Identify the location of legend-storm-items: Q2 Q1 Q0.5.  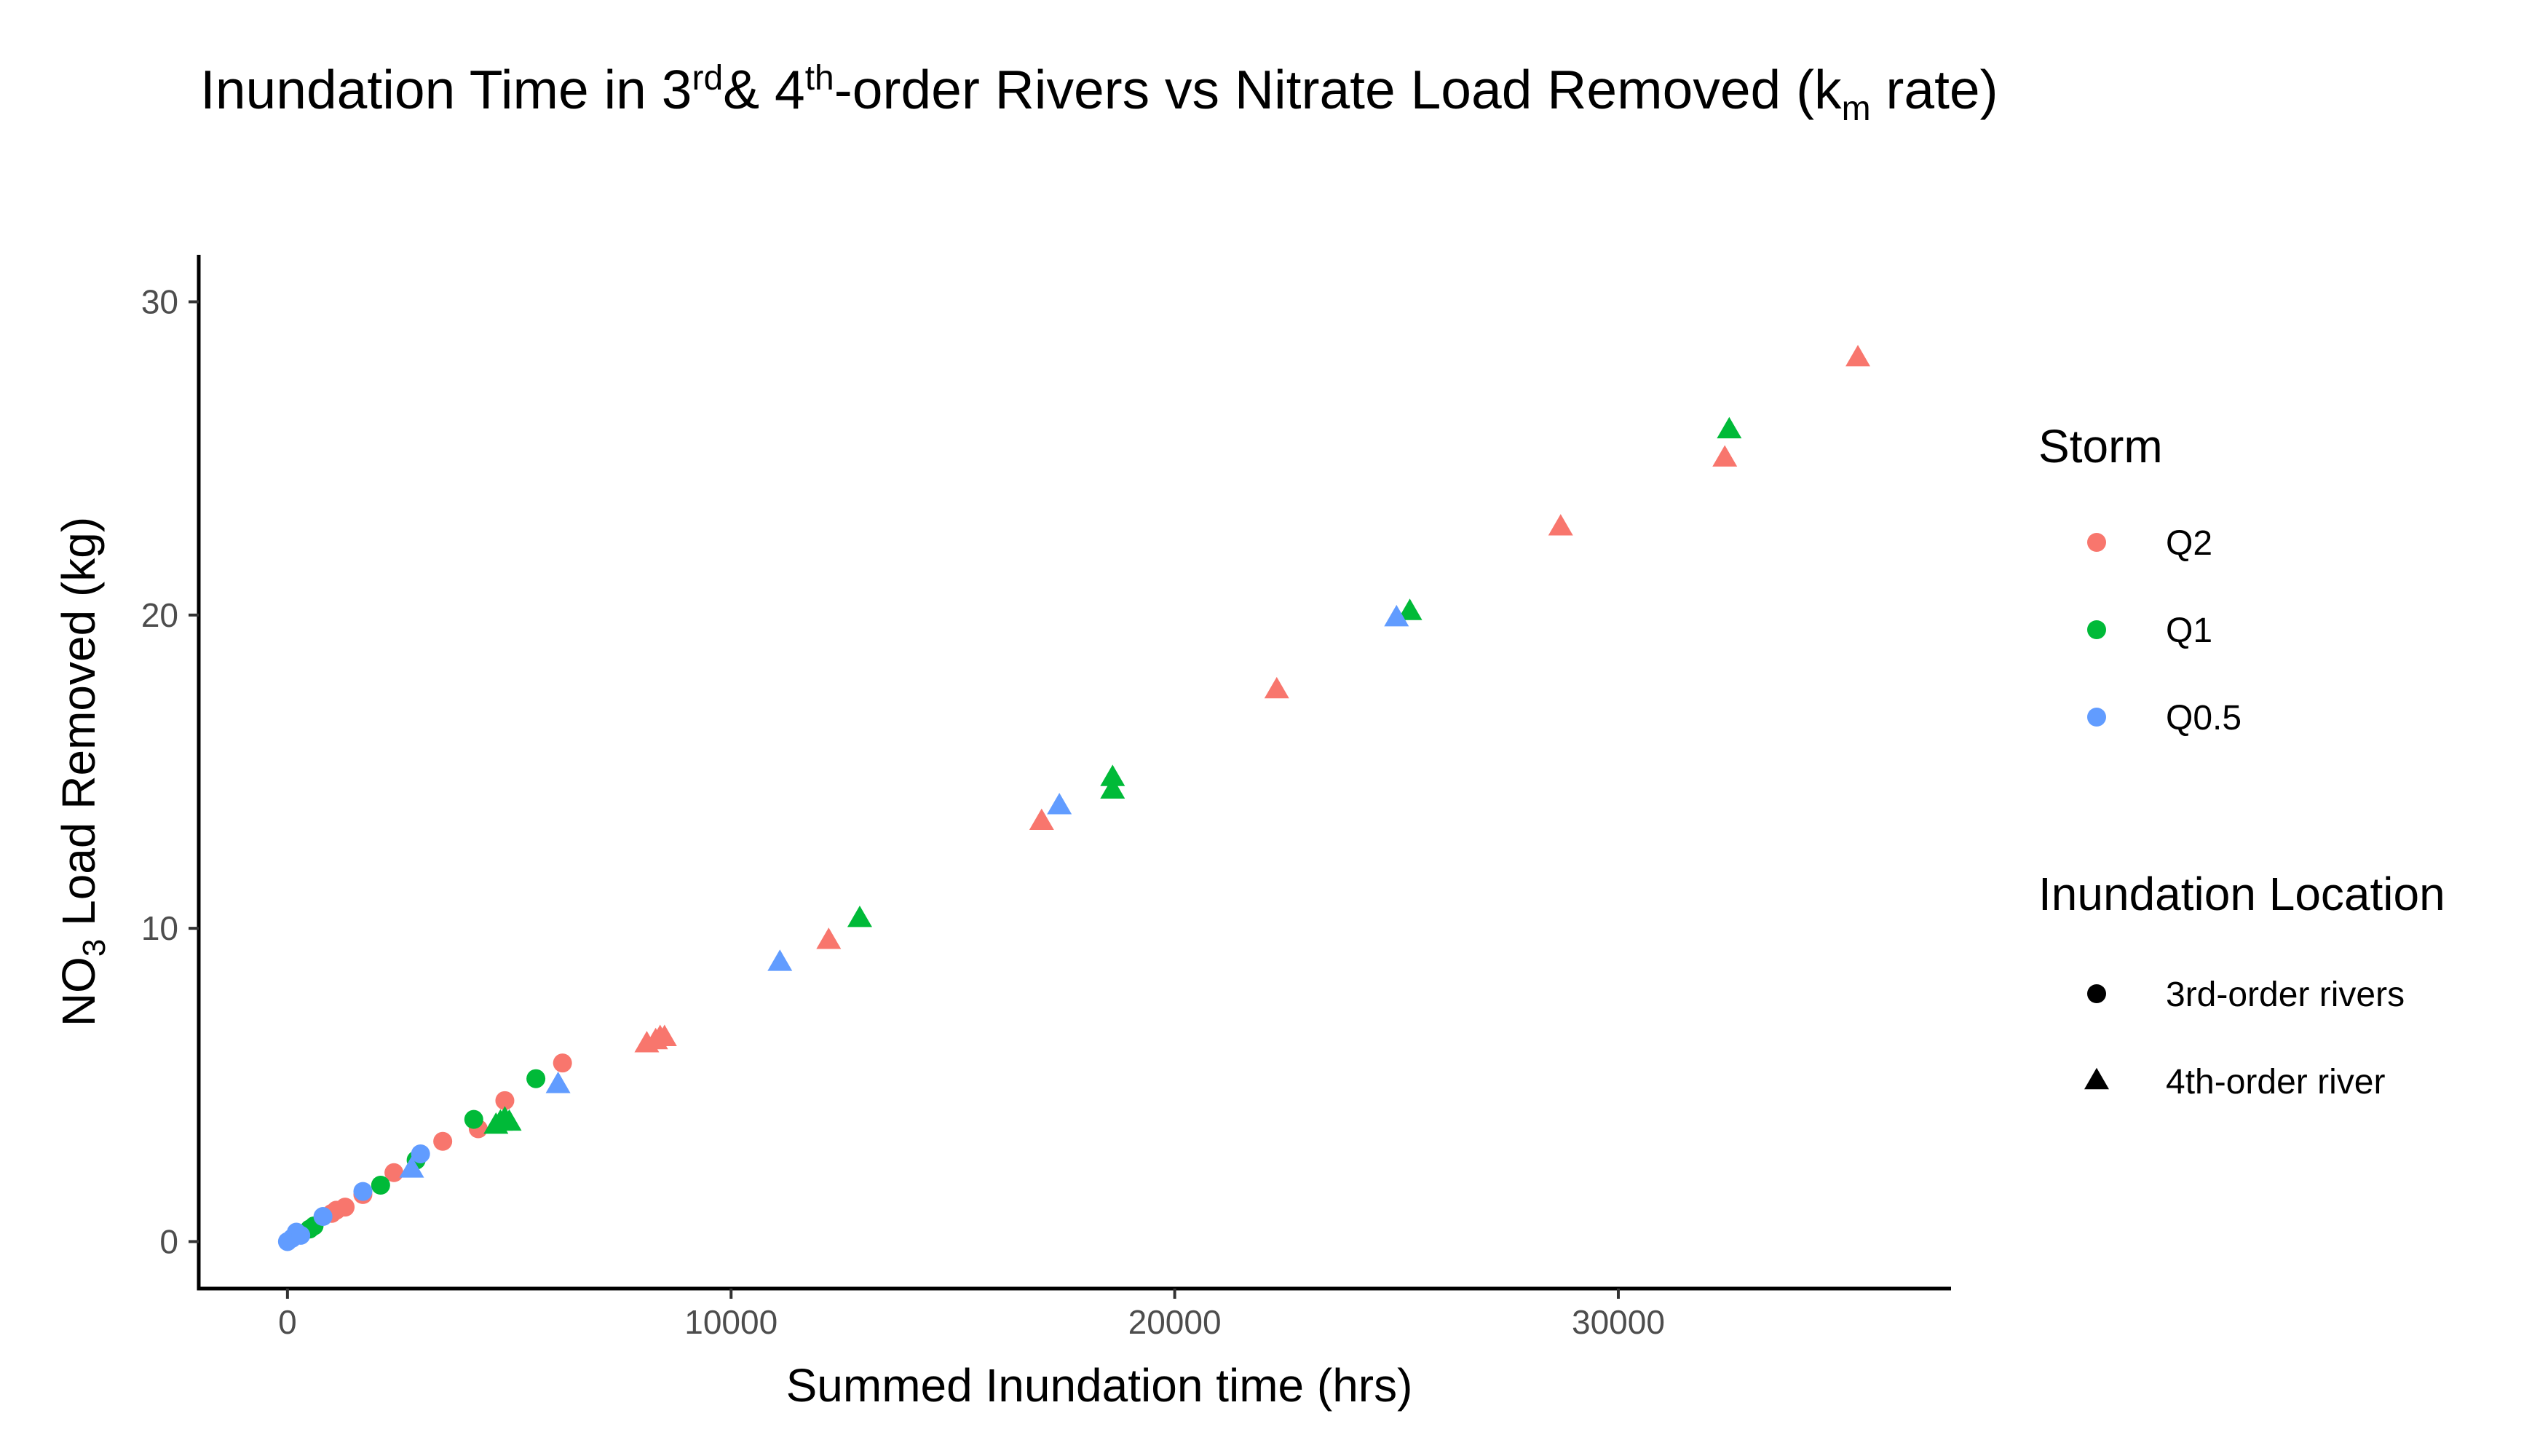
(2164, 630).